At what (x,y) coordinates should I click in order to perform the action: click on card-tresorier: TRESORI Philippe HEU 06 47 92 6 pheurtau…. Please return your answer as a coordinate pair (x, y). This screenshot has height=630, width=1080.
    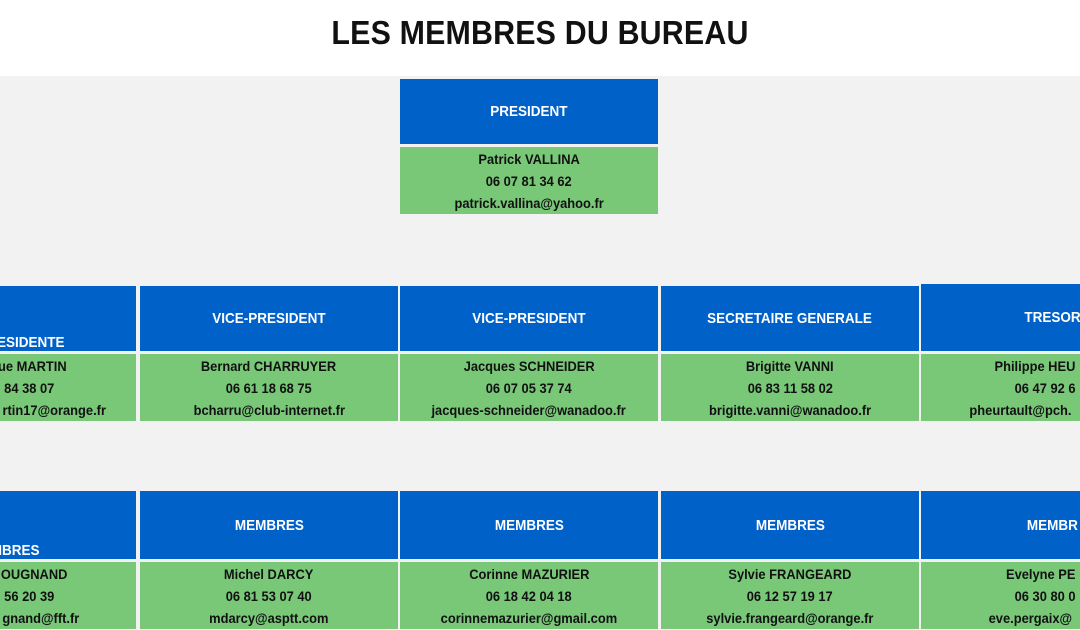
    Looking at the image, I should click on (1000, 352).